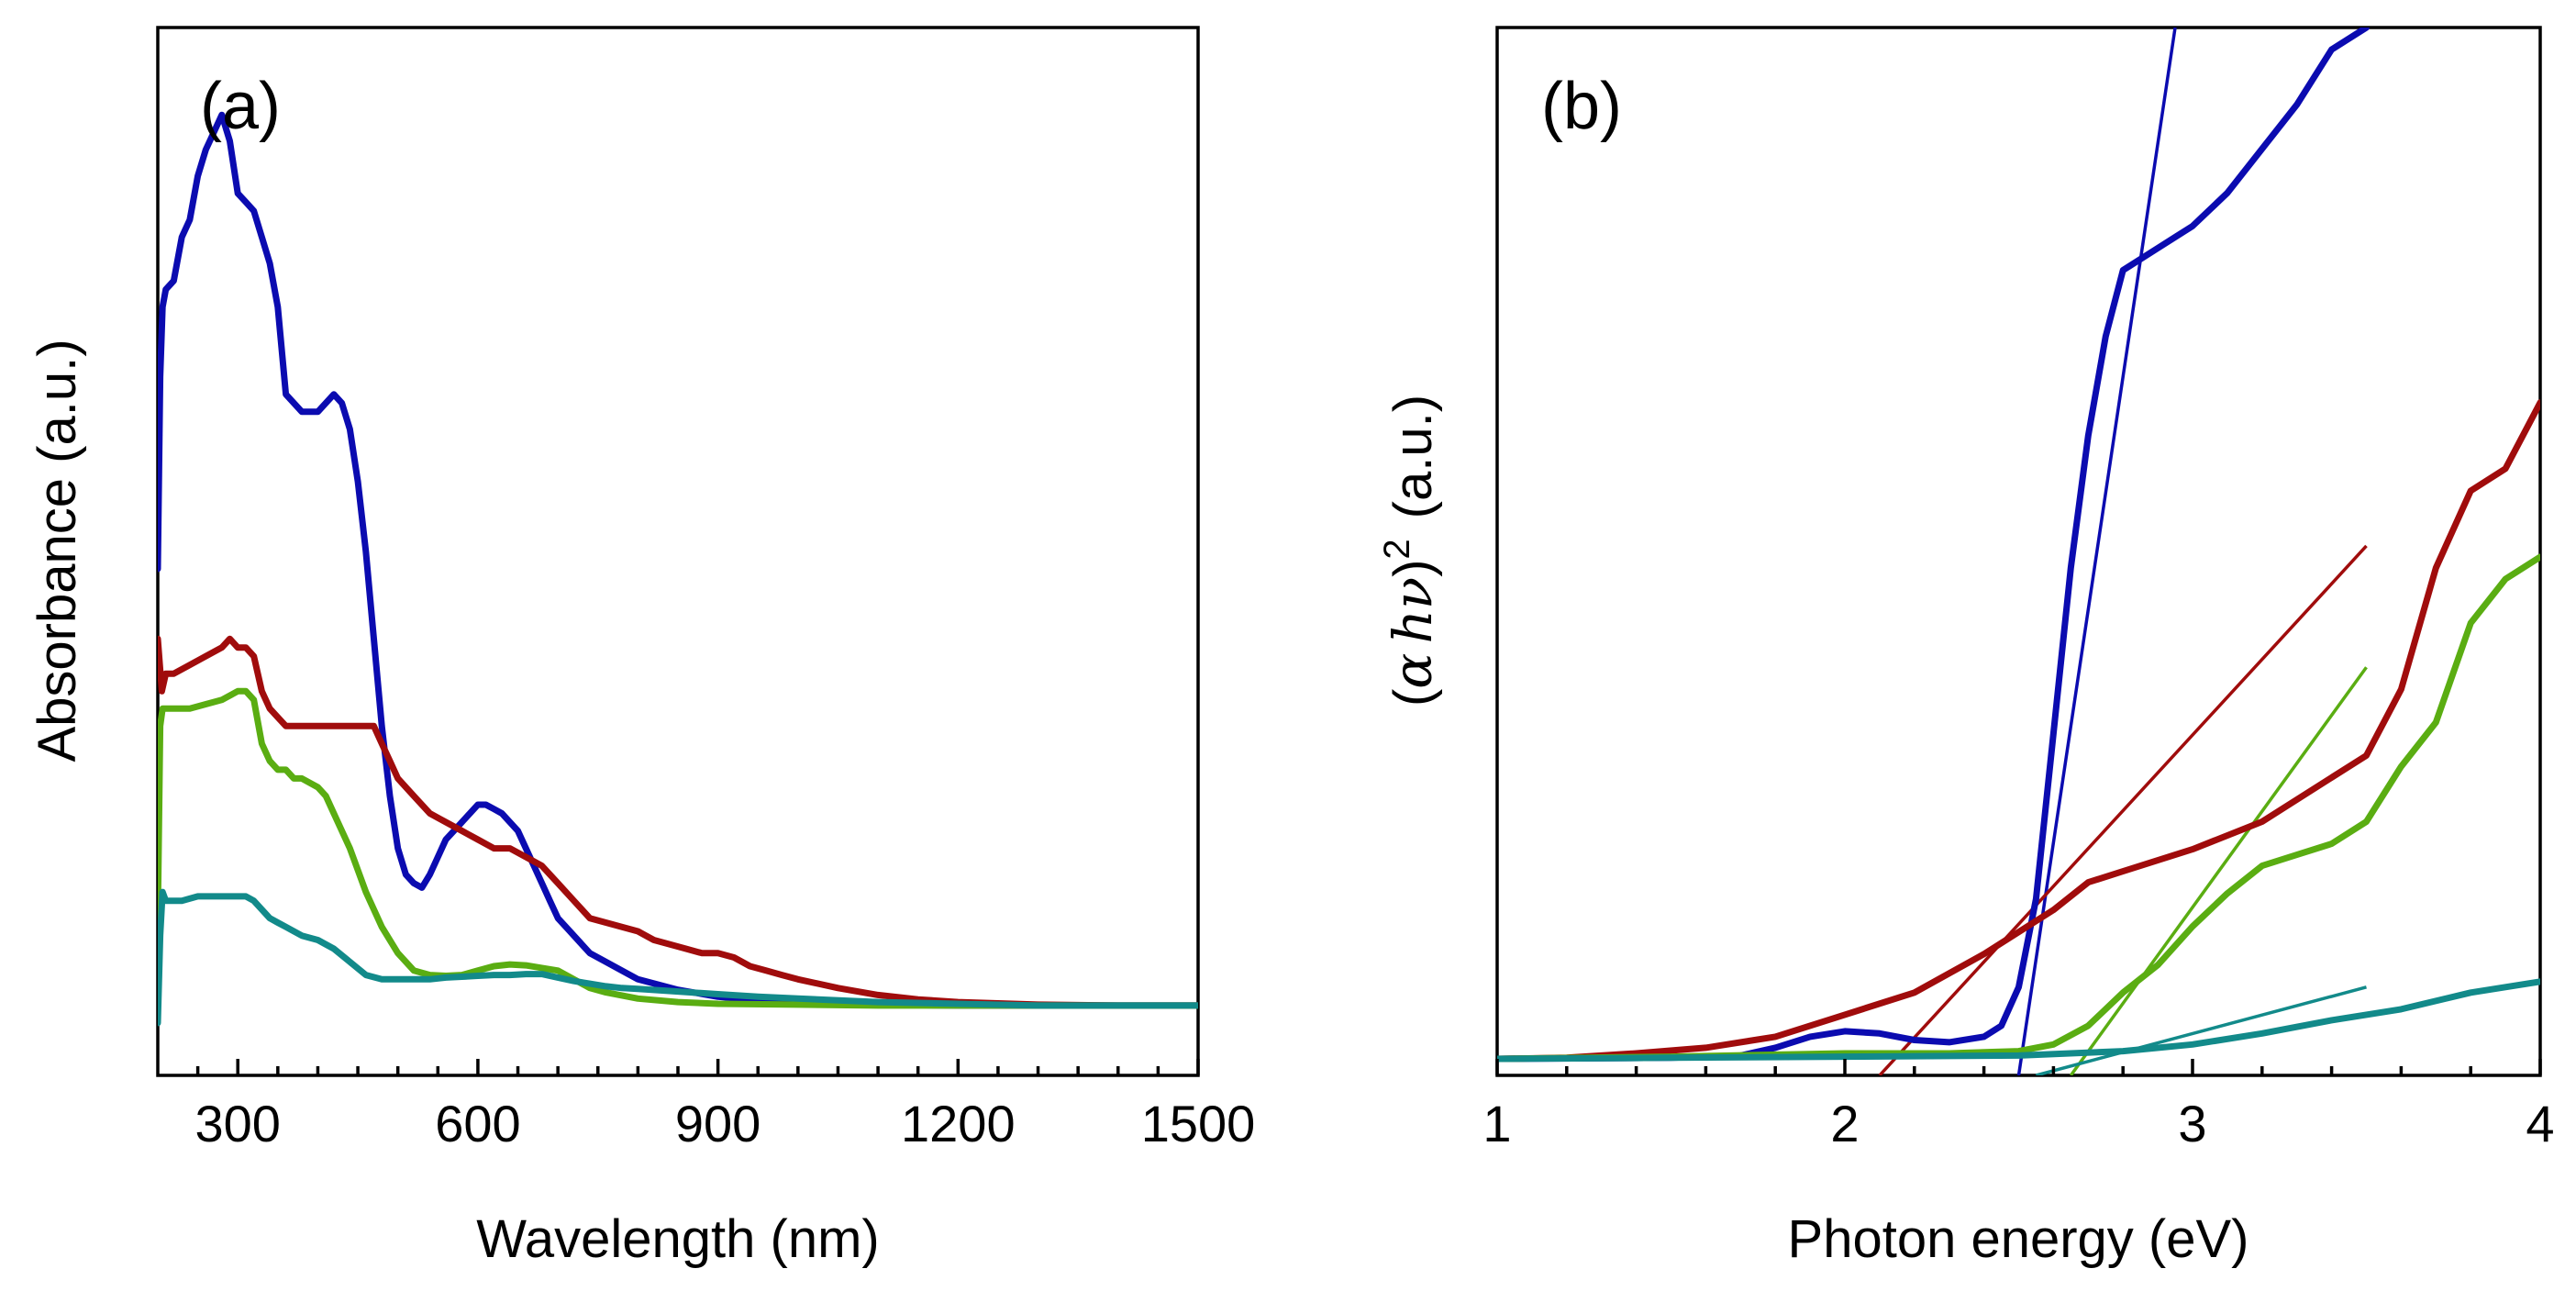 Image resolution: width=2576 pixels, height=1291 pixels. I want to click on panel-b-blue-fit-line, so click(2096, 551).